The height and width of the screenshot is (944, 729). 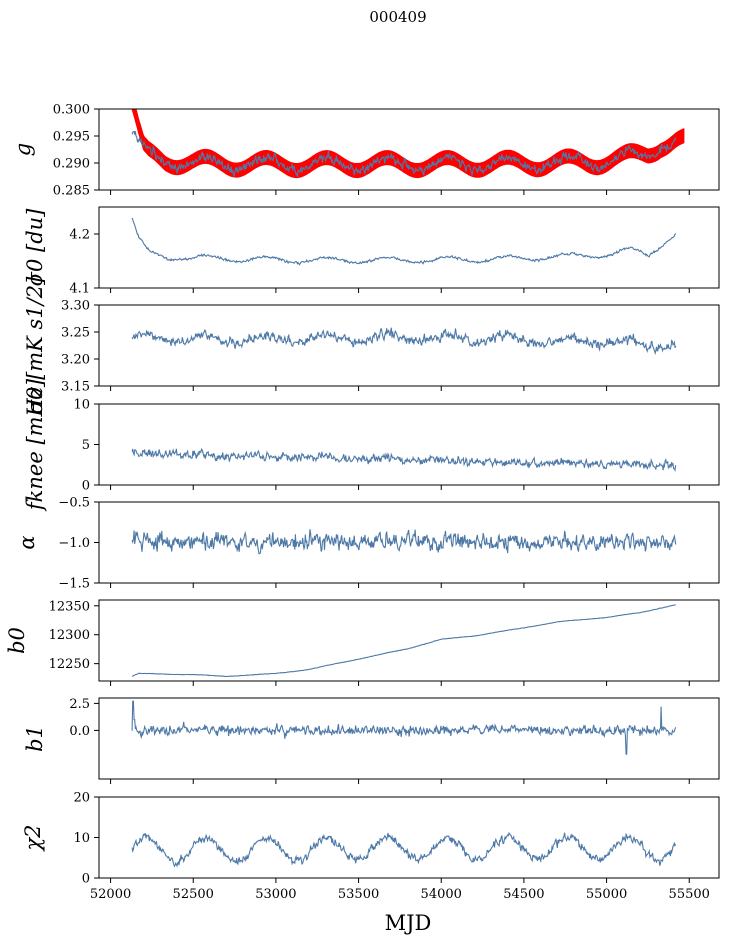 I want to click on x-tick-label: 53000, so click(x=275, y=894).